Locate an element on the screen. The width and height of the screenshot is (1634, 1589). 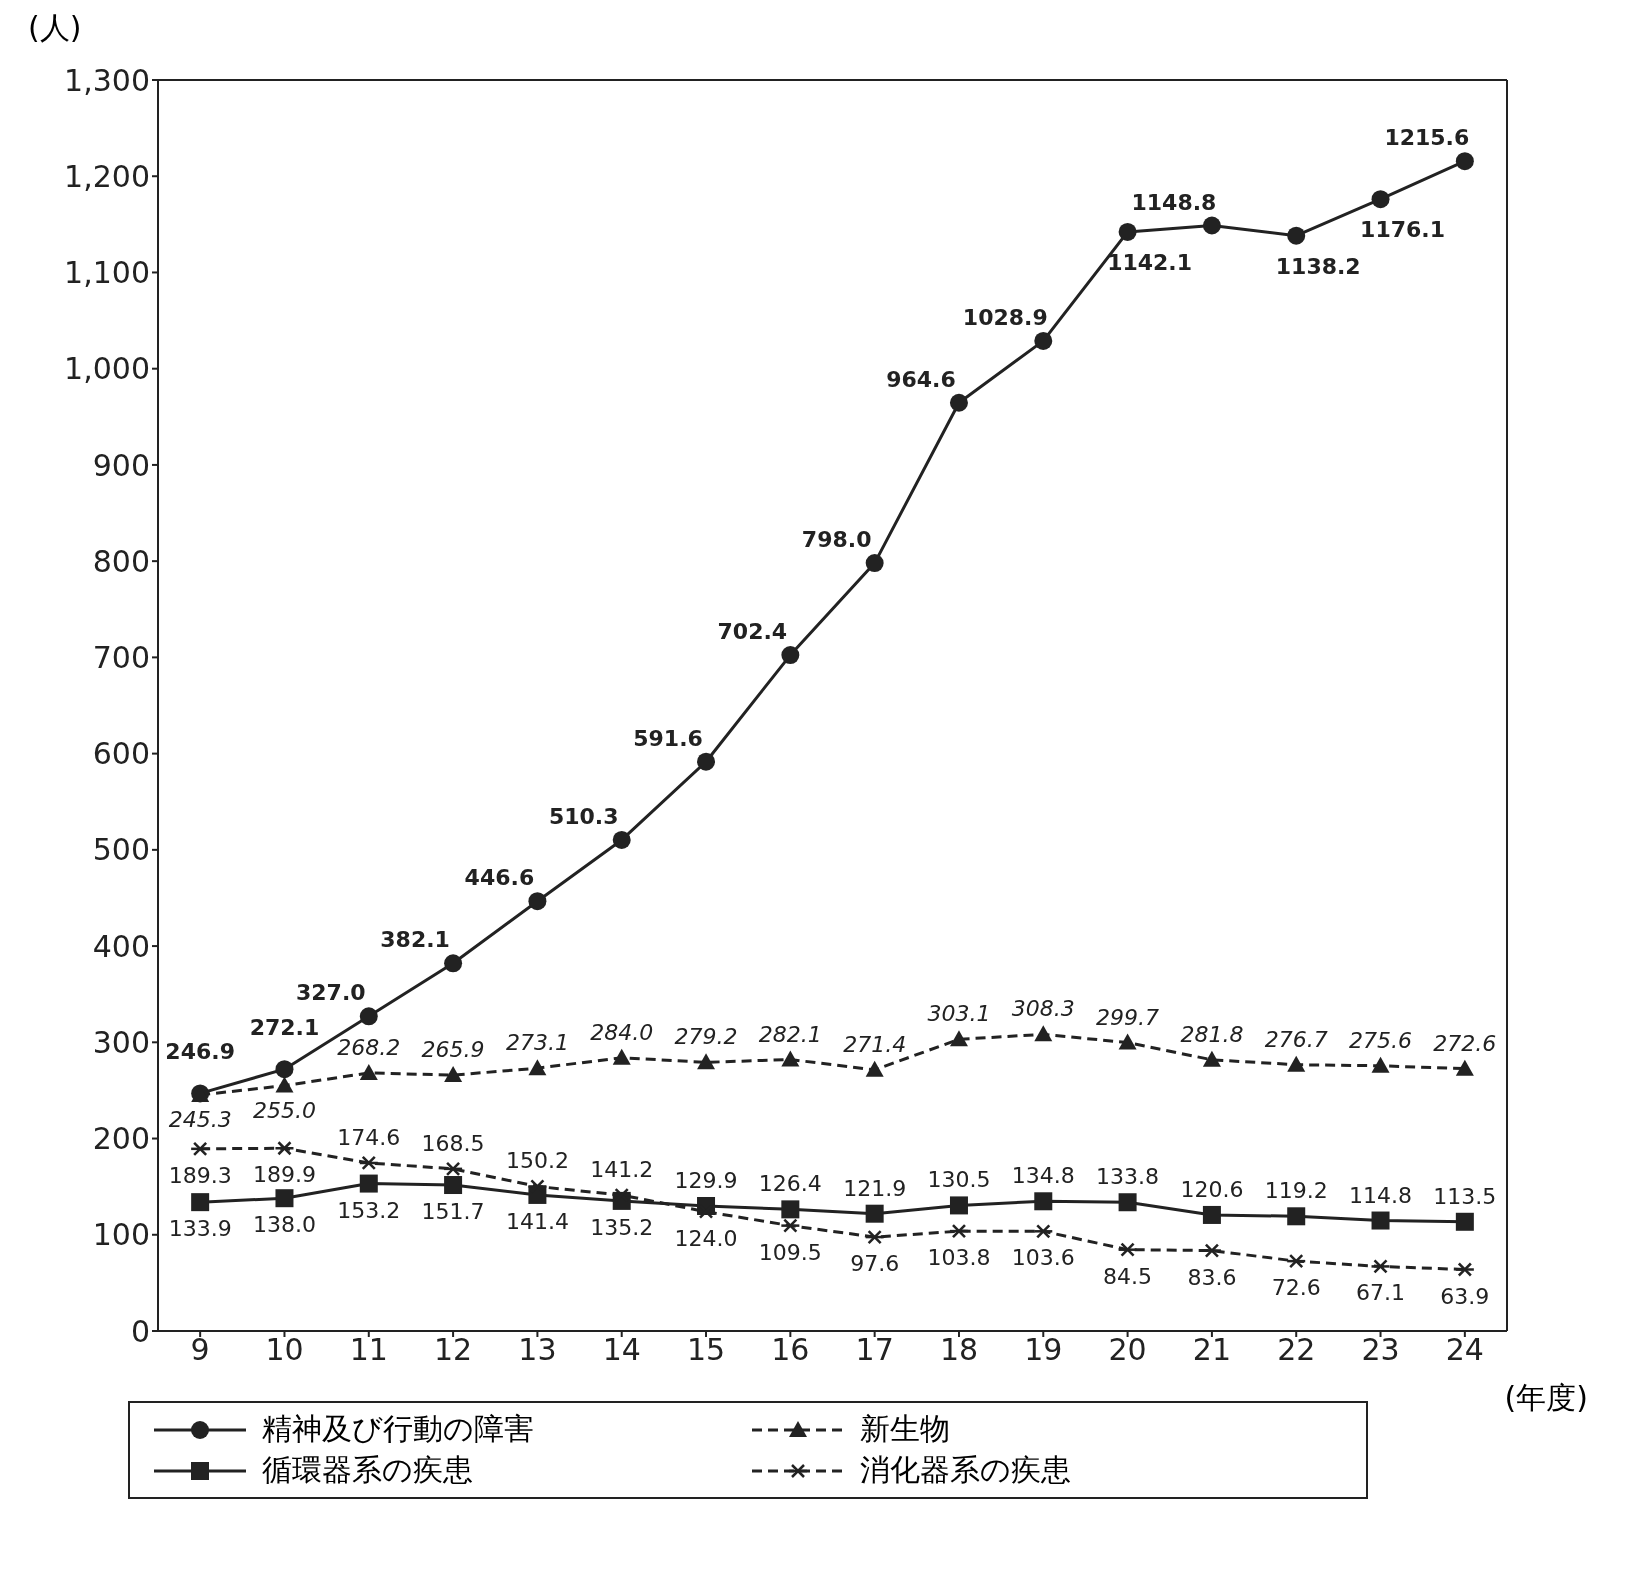
x-tick-label: 11 is located at coordinates (368, 1350).